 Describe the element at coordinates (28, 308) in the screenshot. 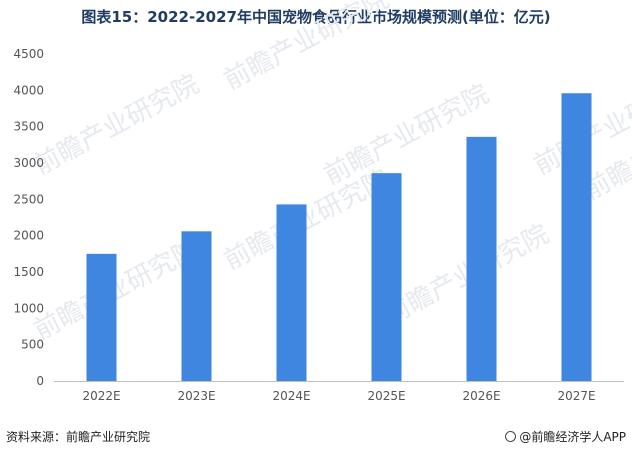

I see `y-tick-label: 1000` at that location.